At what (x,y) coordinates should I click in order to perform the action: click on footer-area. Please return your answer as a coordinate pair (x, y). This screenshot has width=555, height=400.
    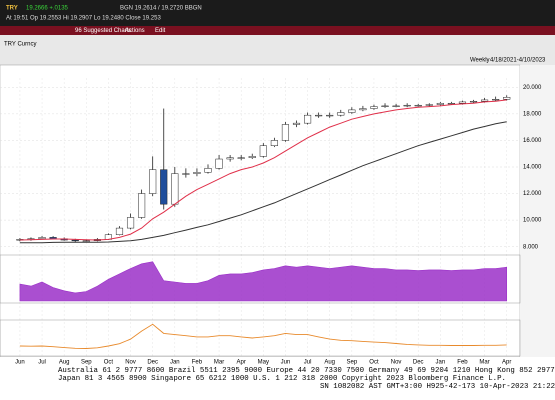
    Looking at the image, I should click on (277, 378).